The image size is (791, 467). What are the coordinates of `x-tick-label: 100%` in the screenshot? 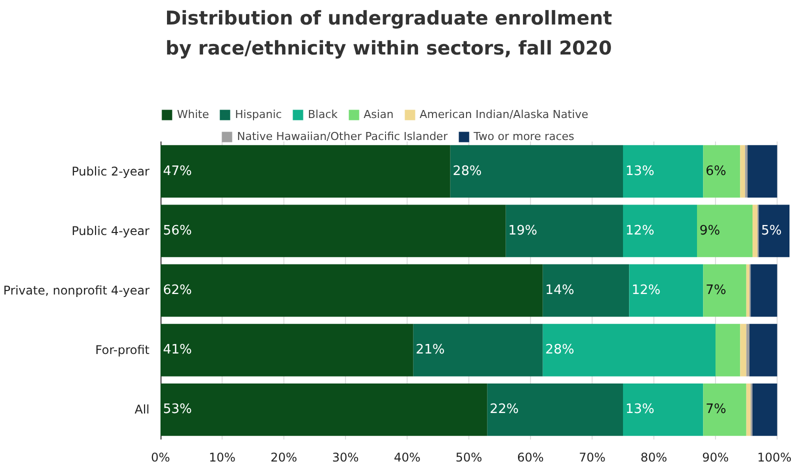 It's located at (774, 457).